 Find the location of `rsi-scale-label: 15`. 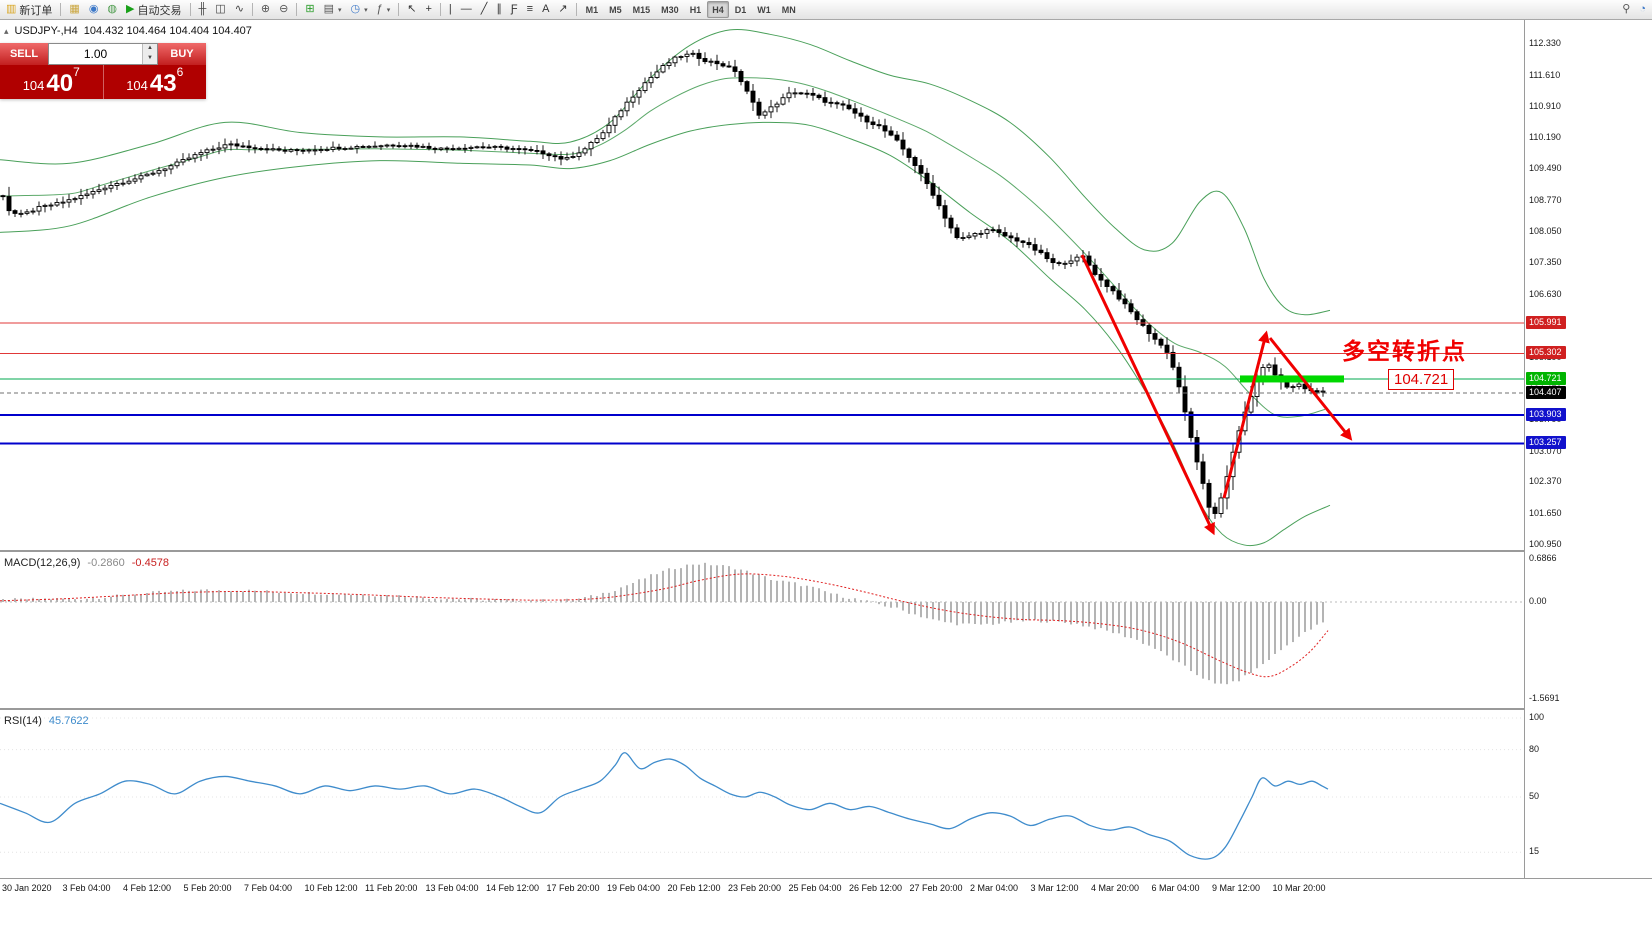

rsi-scale-label: 15 is located at coordinates (1534, 851).